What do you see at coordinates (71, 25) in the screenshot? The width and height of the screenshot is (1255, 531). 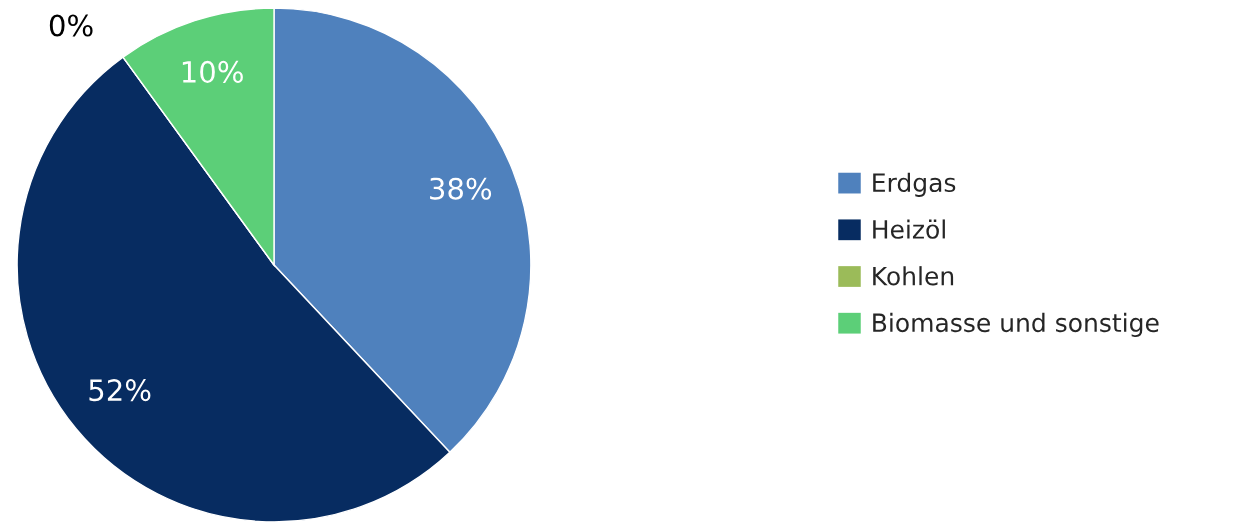 I see `text: 0%` at bounding box center [71, 25].